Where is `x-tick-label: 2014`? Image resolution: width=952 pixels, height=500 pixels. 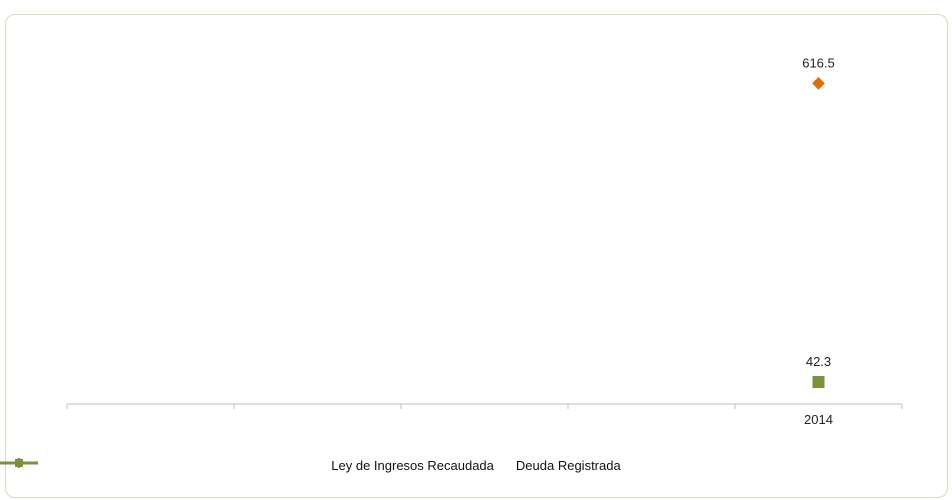 x-tick-label: 2014 is located at coordinates (818, 419).